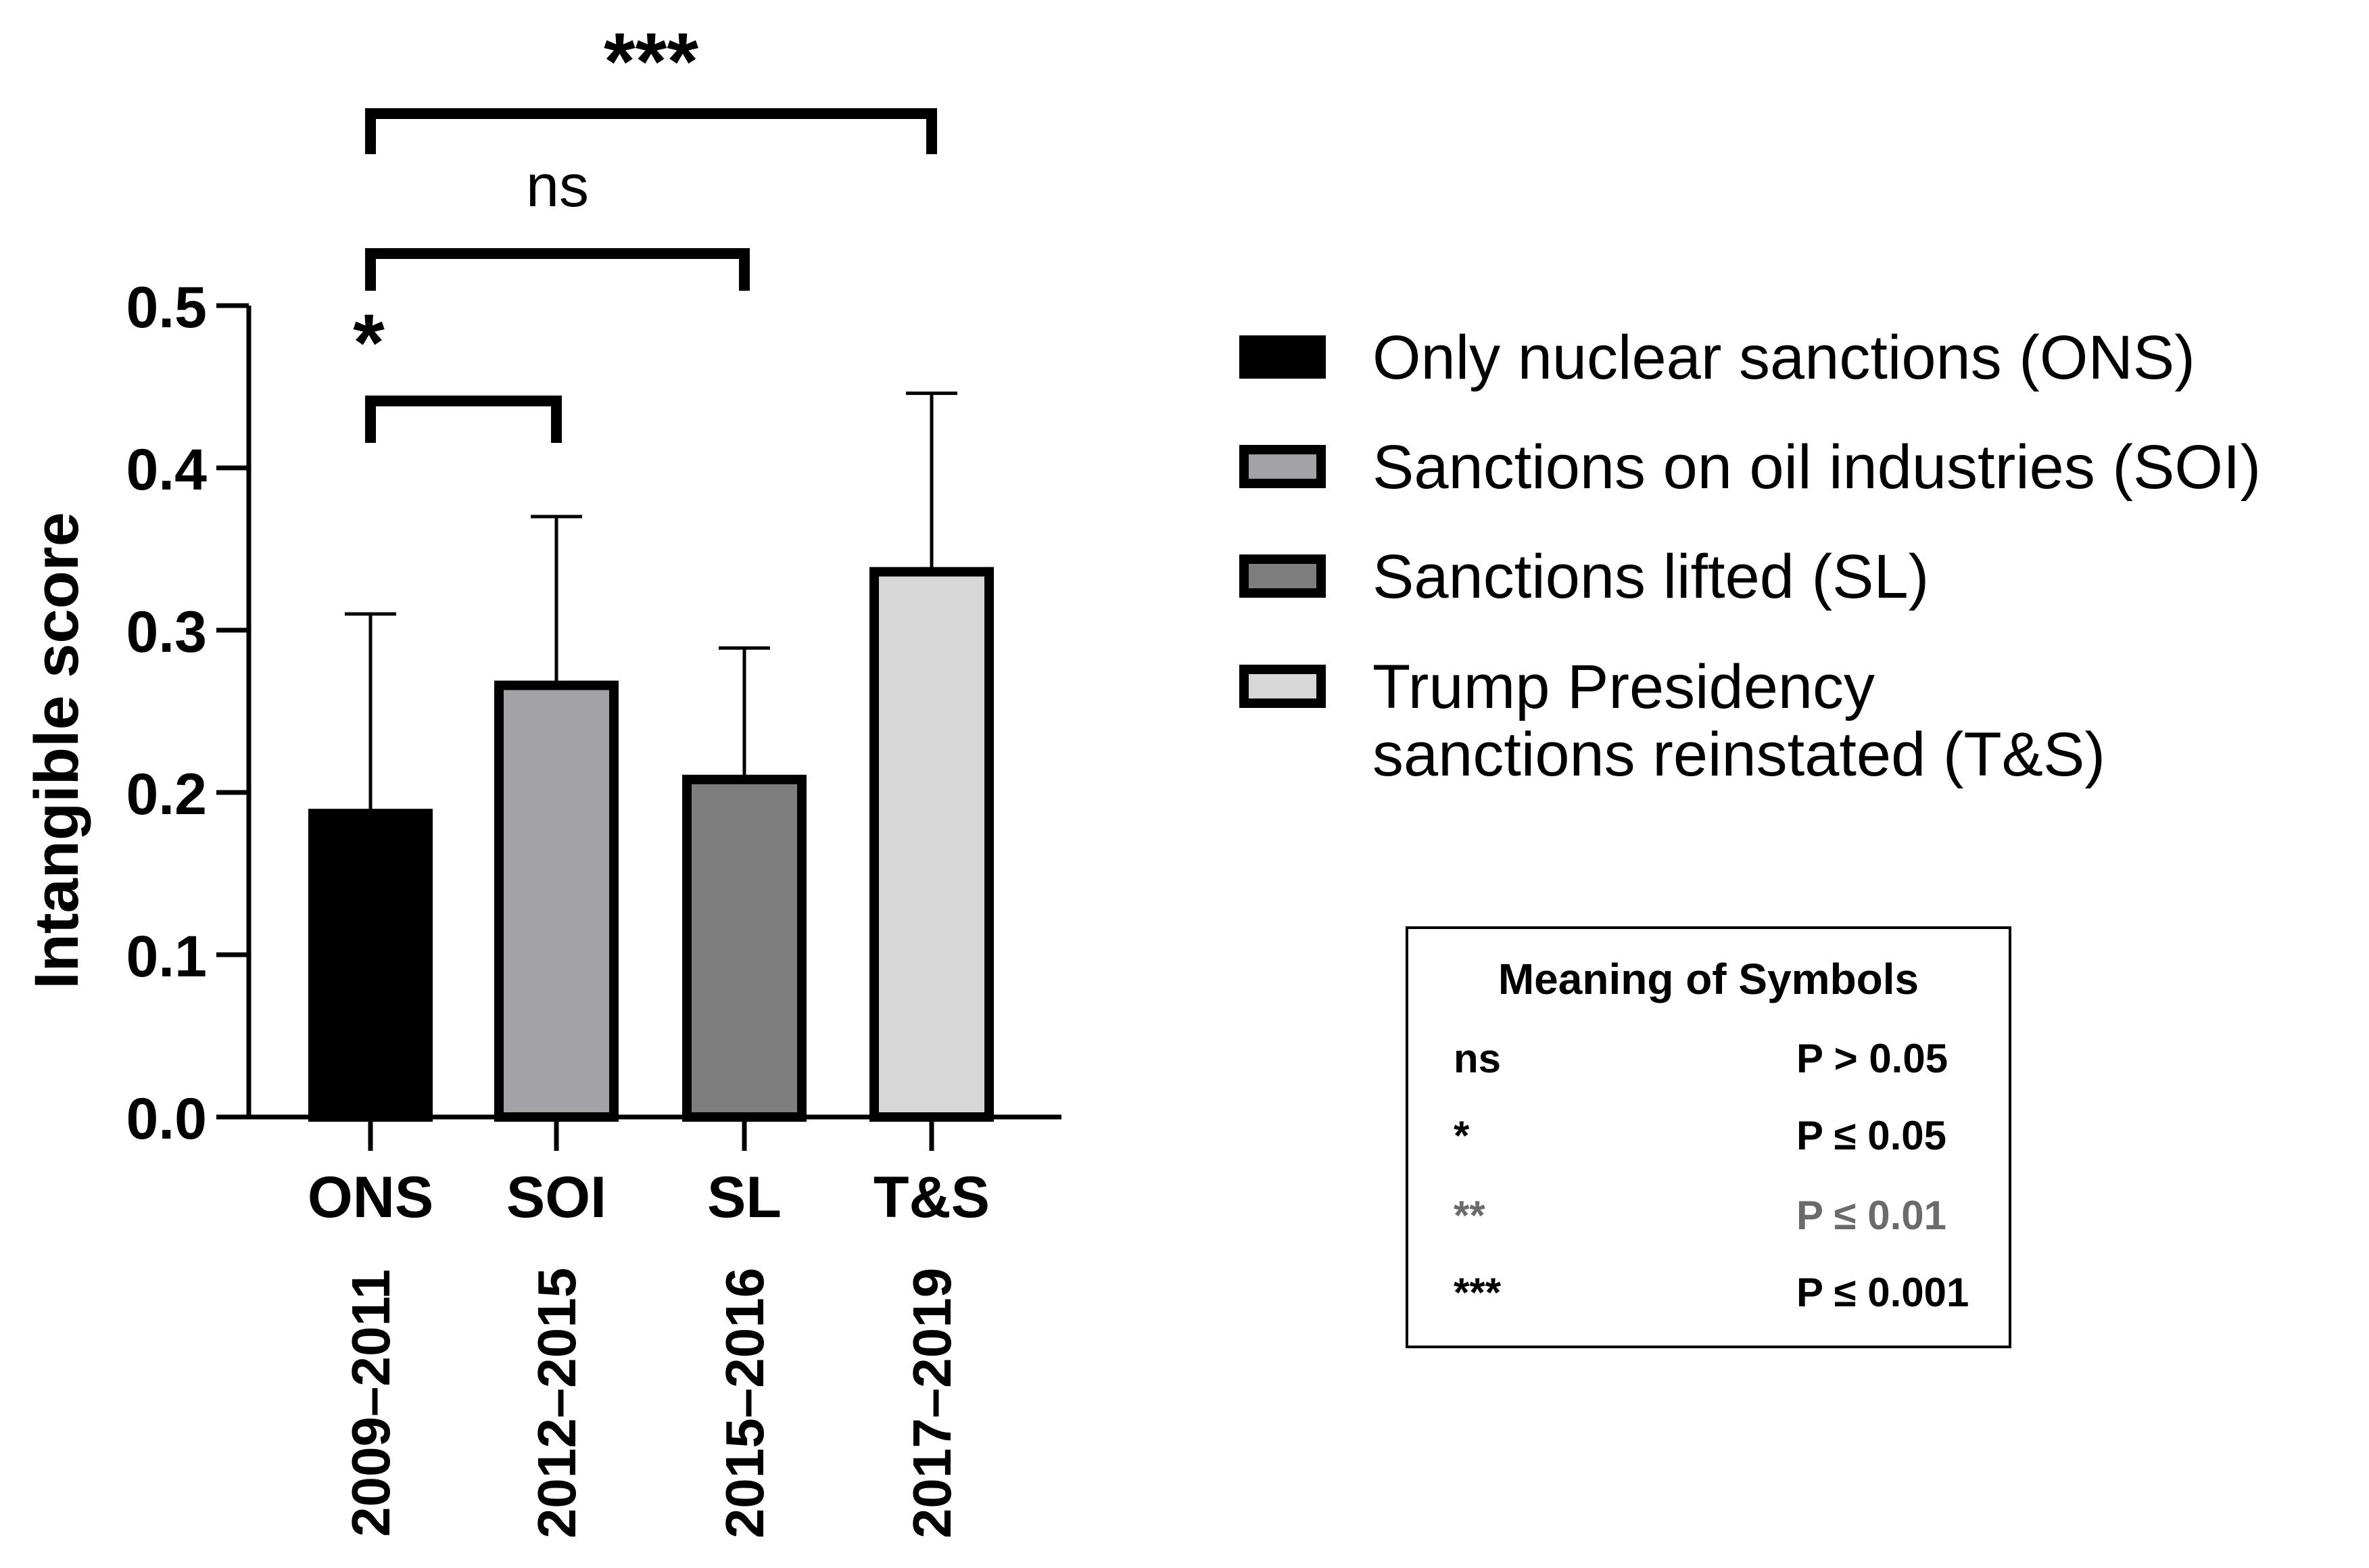 This screenshot has height=1568, width=2369. Describe the element at coordinates (1872, 1058) in the screenshot. I see `symbol-meaning: P > 0.05` at that location.